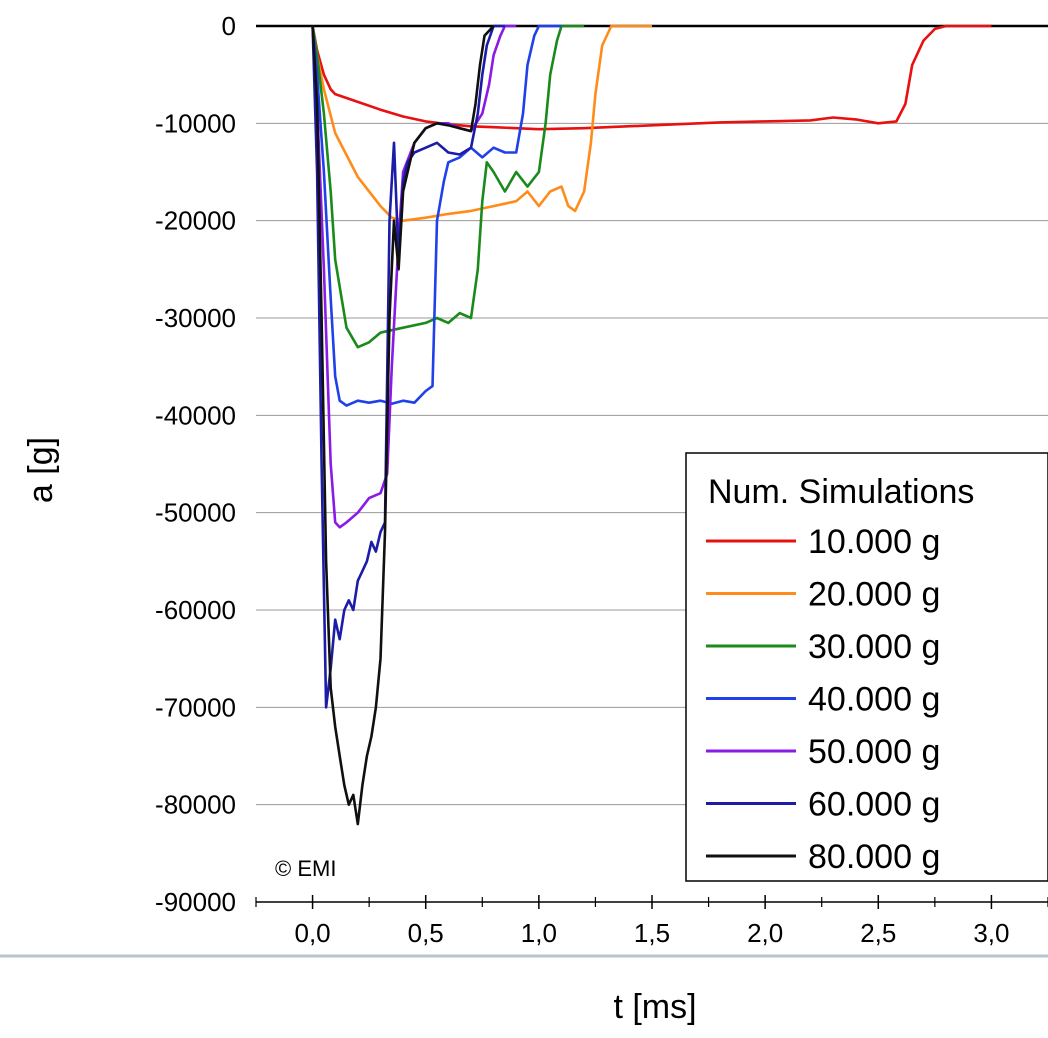 Image resolution: width=1048 pixels, height=1038 pixels. What do you see at coordinates (874, 647) in the screenshot?
I see `legend-label: 30.000 g` at bounding box center [874, 647].